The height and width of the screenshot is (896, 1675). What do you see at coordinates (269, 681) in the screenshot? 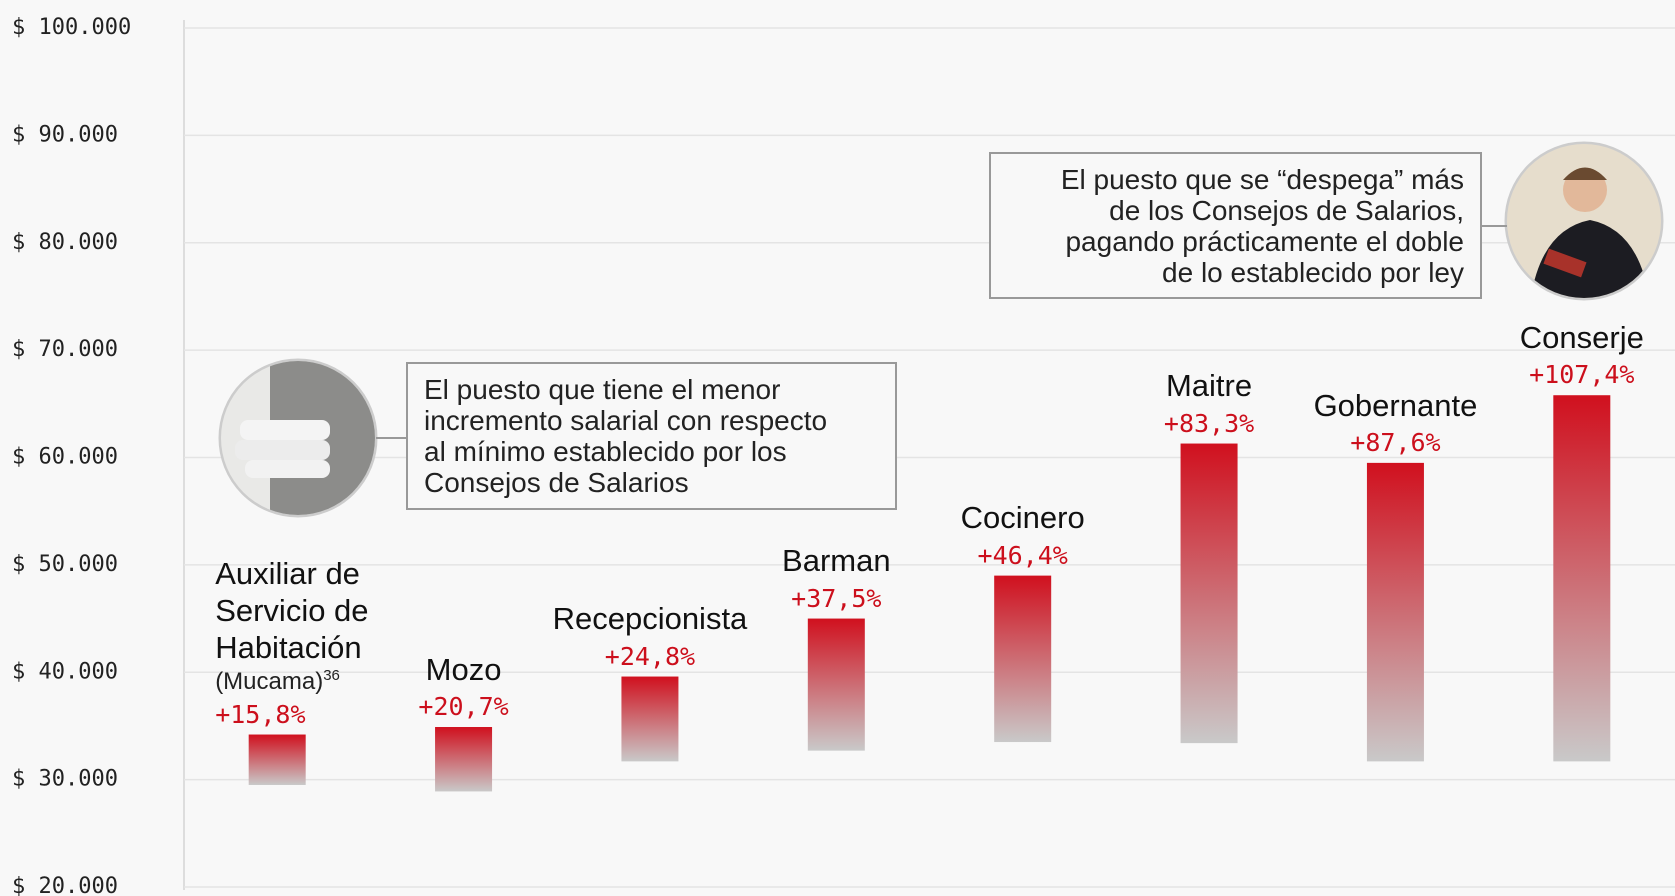
I see `note-text: (Mucama)` at bounding box center [269, 681].